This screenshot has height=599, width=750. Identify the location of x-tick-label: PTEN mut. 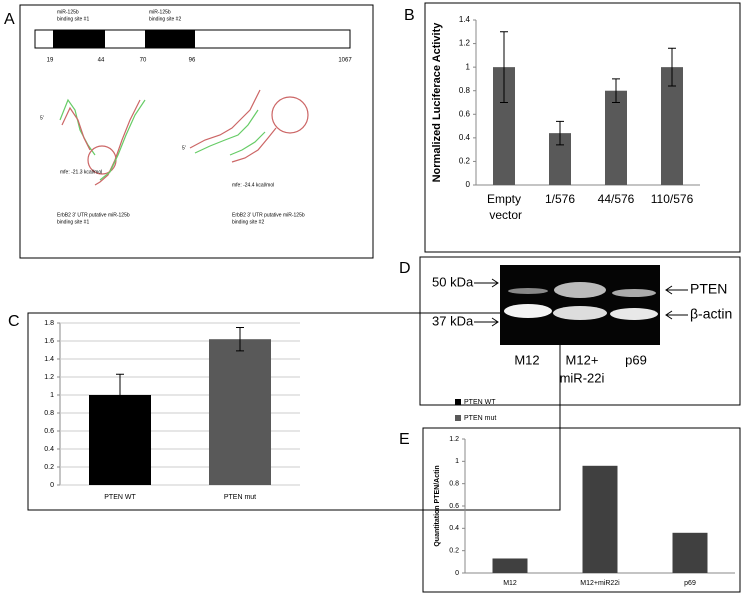
(240, 497).